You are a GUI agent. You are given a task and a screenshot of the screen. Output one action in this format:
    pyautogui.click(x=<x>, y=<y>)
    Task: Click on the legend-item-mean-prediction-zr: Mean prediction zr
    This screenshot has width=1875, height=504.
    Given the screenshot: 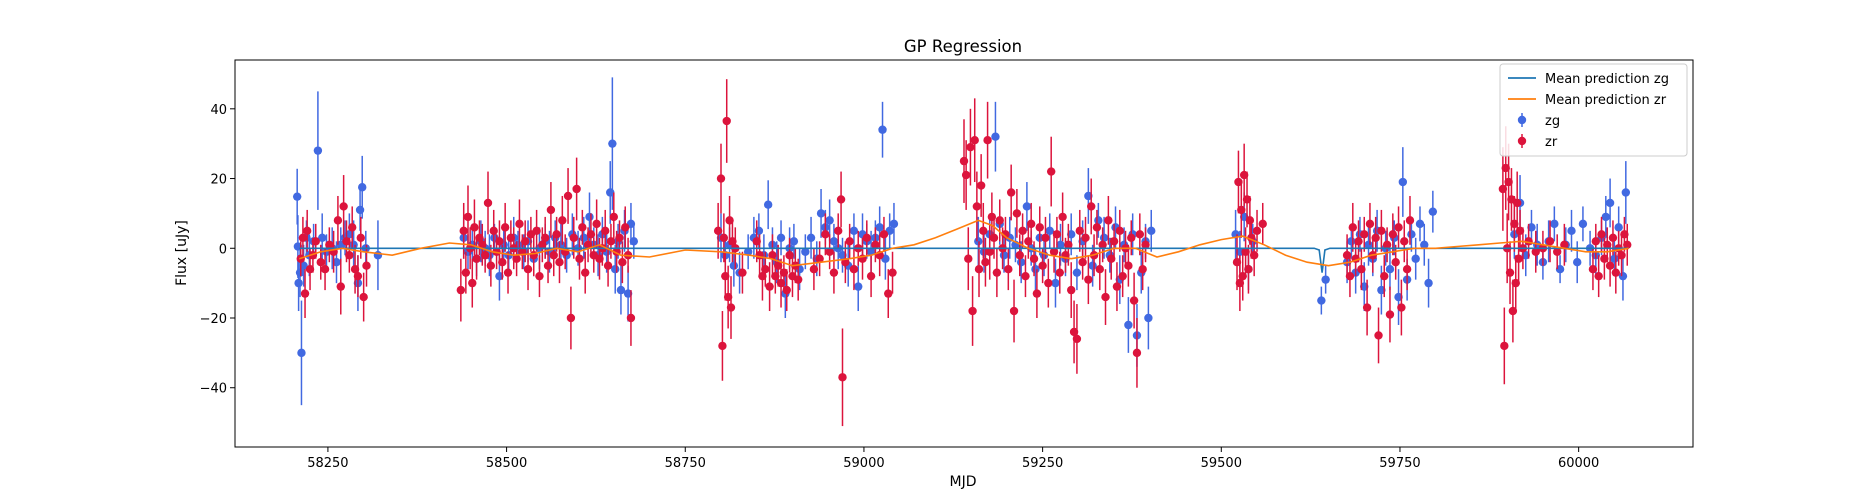 What is the action you would take?
    pyautogui.click(x=1587, y=100)
    